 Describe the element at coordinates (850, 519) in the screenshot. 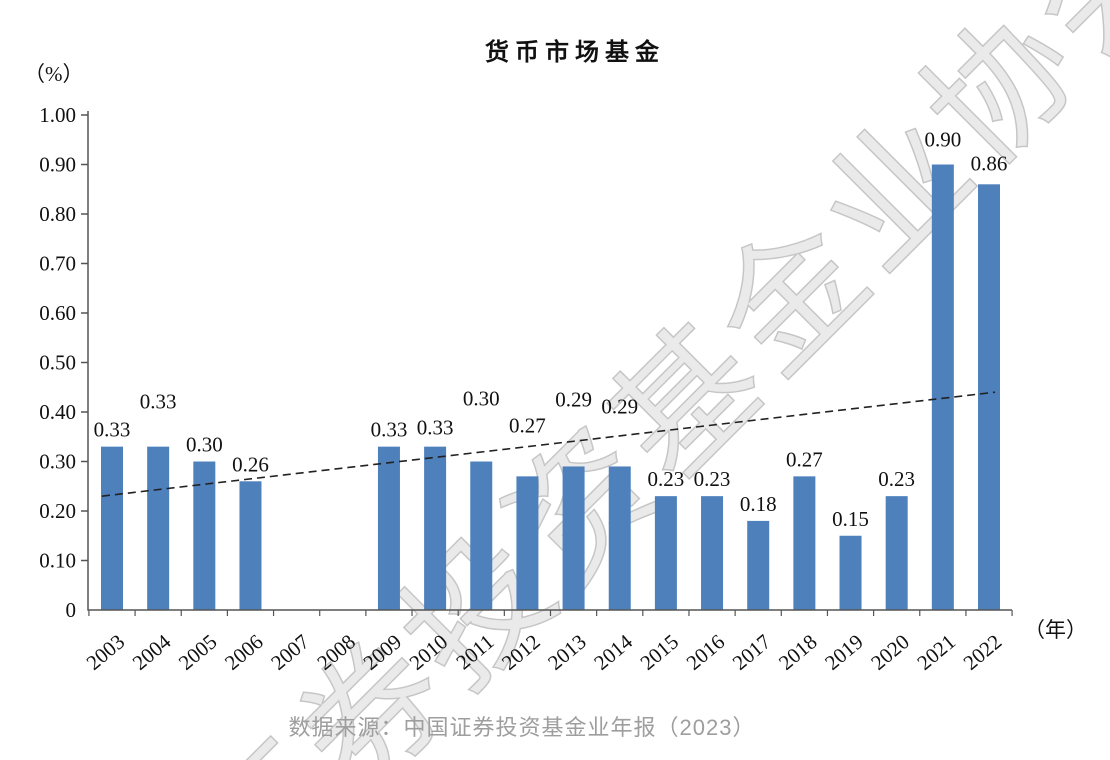

I see `value-label: 0.15` at that location.